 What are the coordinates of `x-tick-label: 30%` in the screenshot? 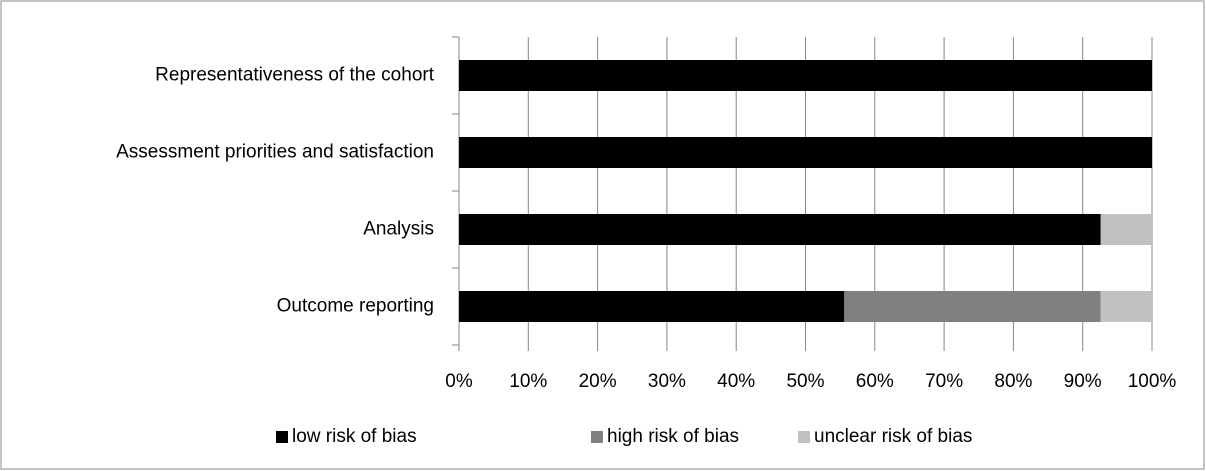 It's located at (667, 381).